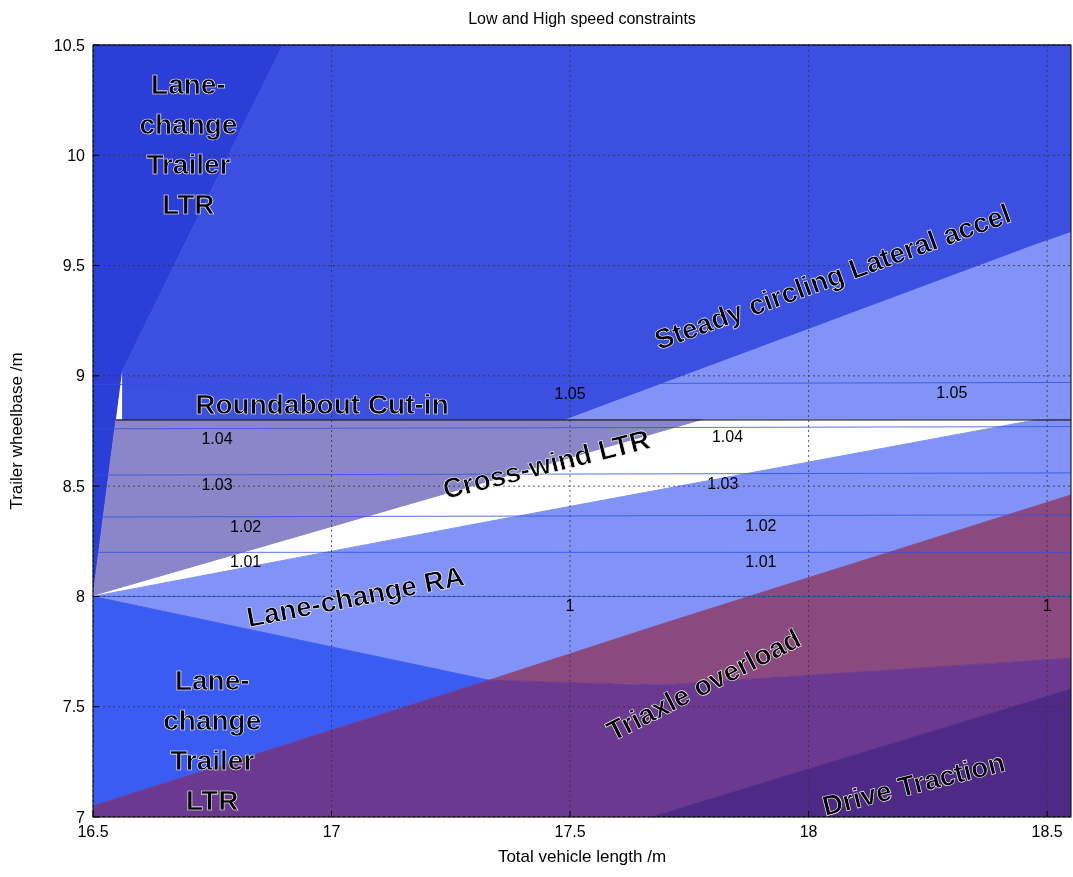 The height and width of the screenshot is (877, 1073). Describe the element at coordinates (69, 45) in the screenshot. I see `y-tick-label: 10.5` at that location.